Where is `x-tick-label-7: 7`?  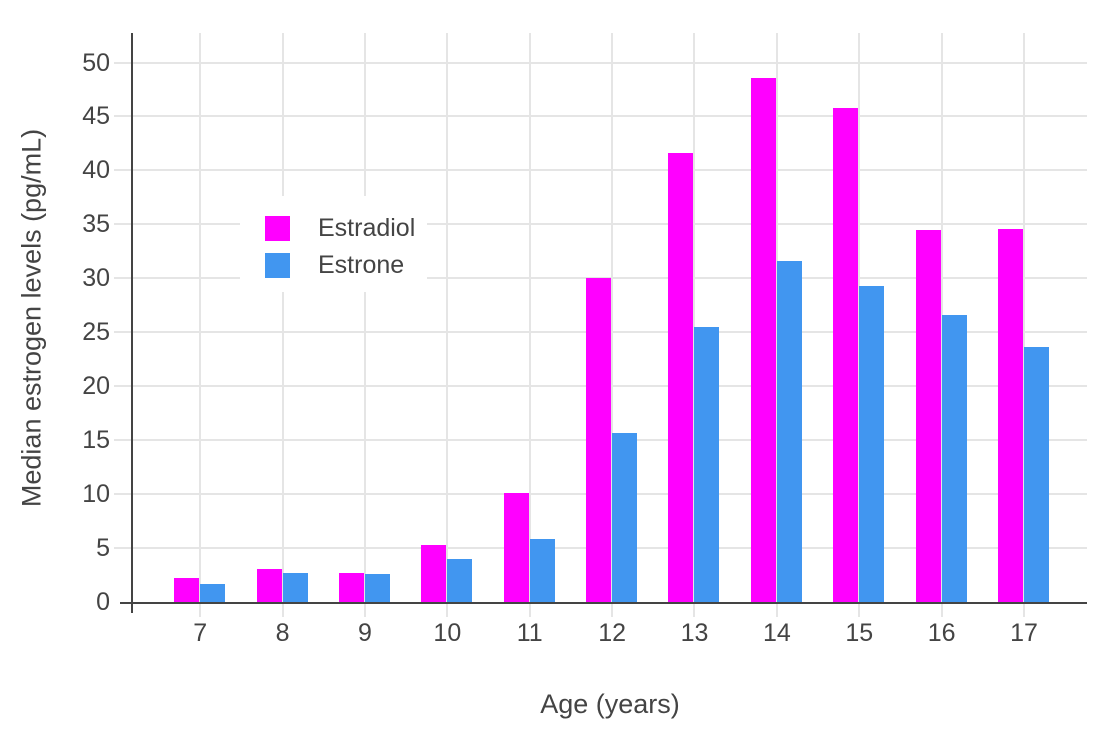 x-tick-label-7: 7 is located at coordinates (200, 633).